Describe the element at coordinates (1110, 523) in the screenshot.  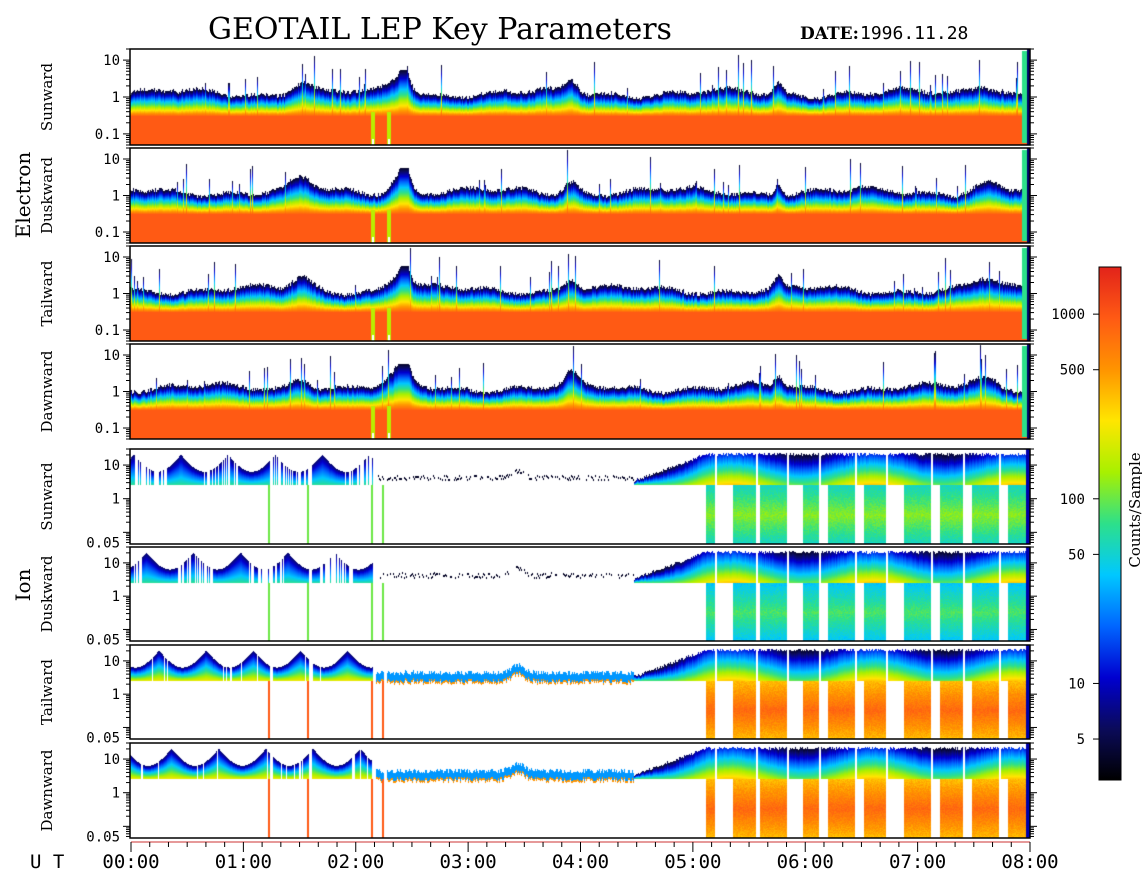
I see `colorbar-gradient` at that location.